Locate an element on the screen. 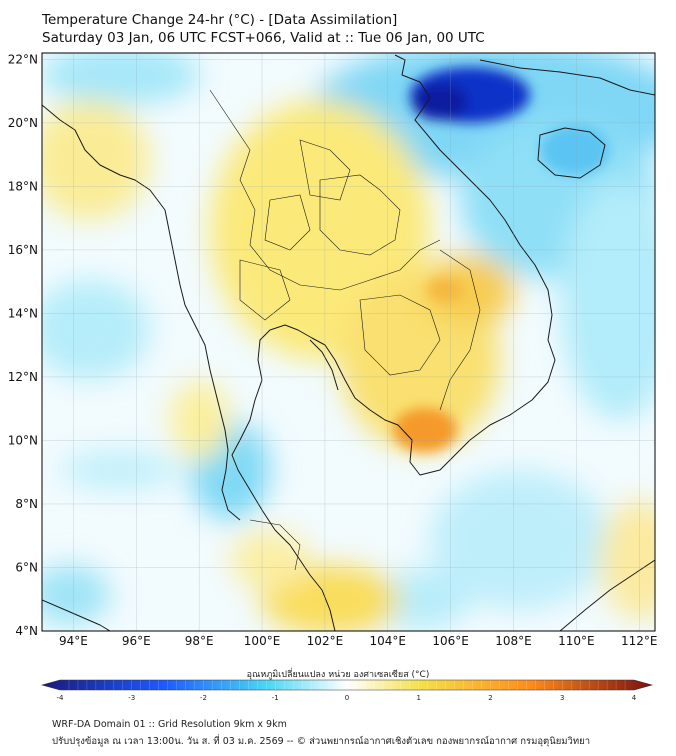  lon-label: 98°E is located at coordinates (199, 641).